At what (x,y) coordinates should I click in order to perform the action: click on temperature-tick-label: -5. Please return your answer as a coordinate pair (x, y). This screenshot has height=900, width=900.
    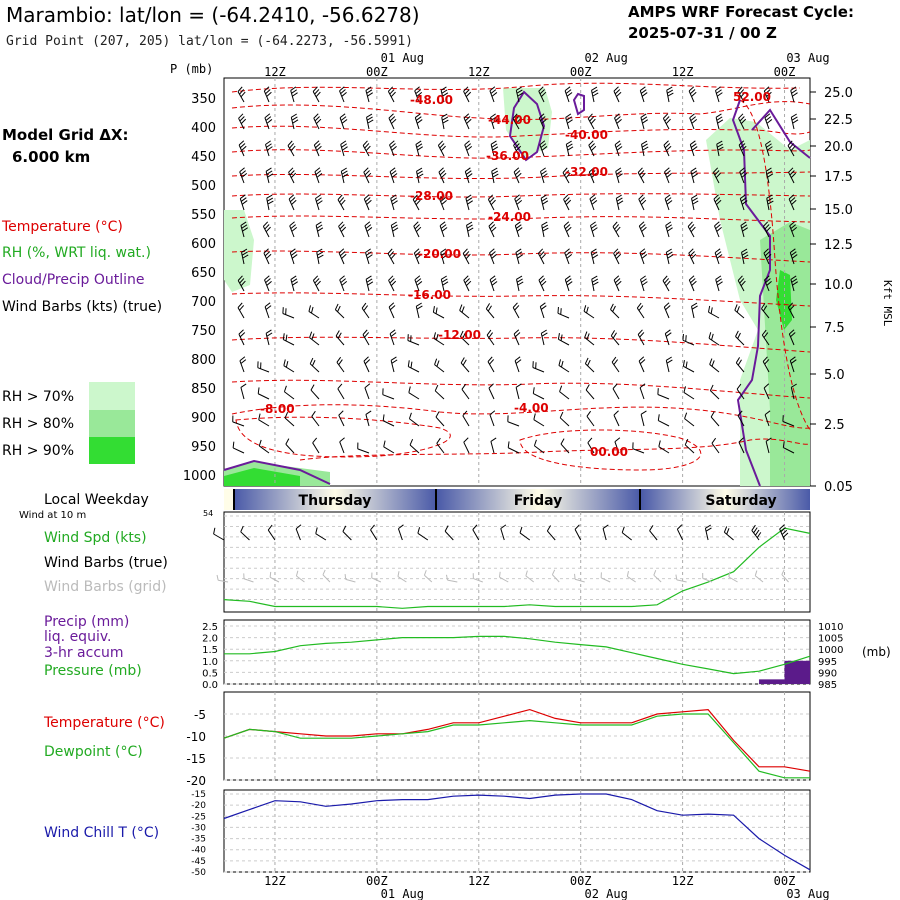
    Looking at the image, I should click on (200, 715).